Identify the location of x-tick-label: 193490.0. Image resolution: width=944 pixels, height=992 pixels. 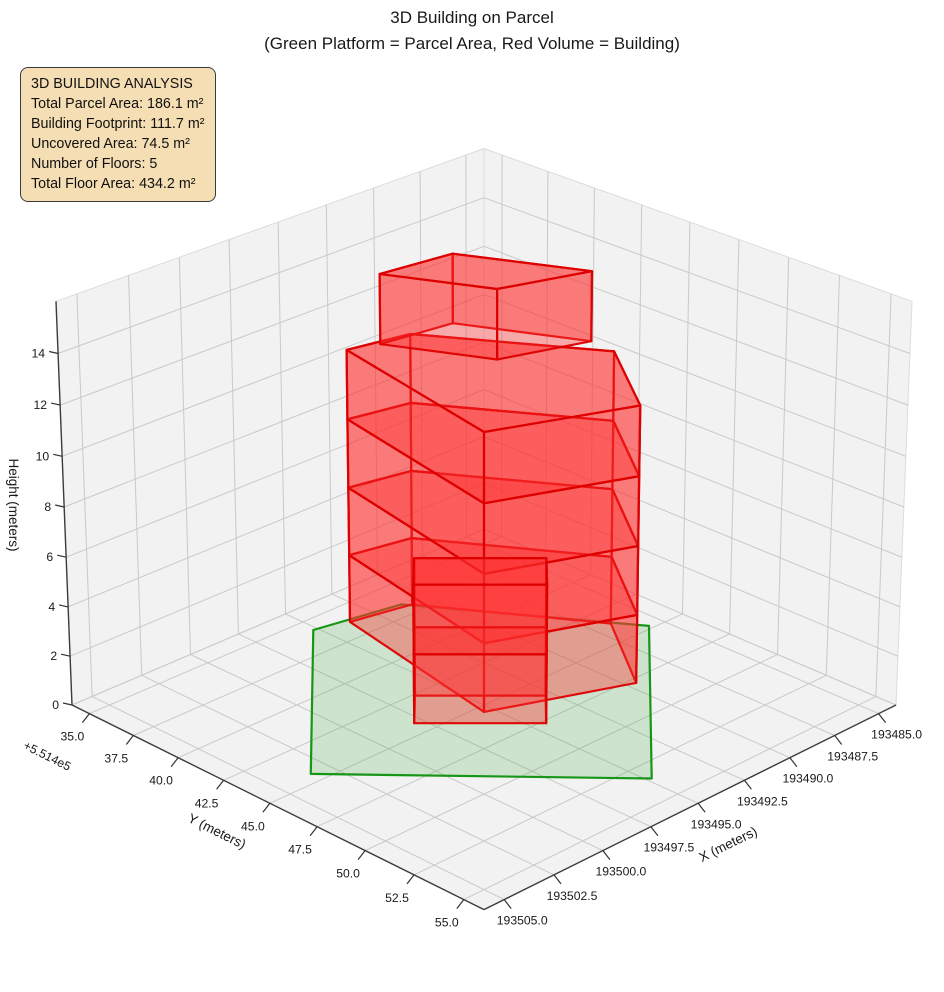
(807, 779).